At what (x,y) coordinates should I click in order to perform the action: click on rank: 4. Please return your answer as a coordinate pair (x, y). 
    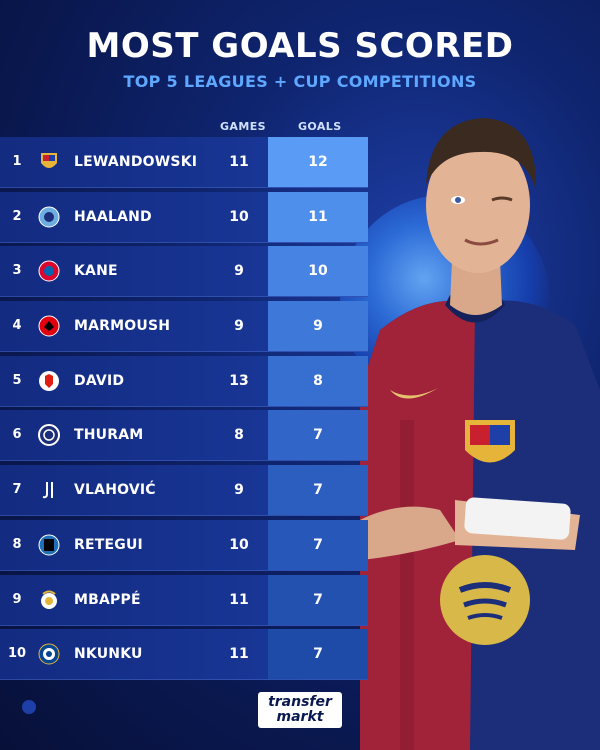
    Looking at the image, I should click on (17, 326).